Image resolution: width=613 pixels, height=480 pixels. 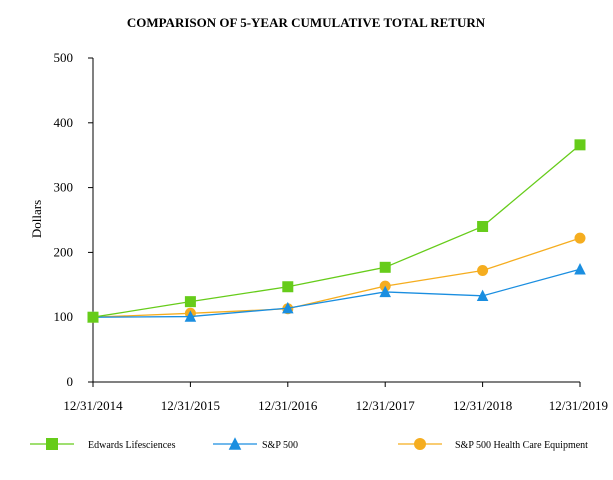 I want to click on y-tick-label: 300, so click(x=64, y=187).